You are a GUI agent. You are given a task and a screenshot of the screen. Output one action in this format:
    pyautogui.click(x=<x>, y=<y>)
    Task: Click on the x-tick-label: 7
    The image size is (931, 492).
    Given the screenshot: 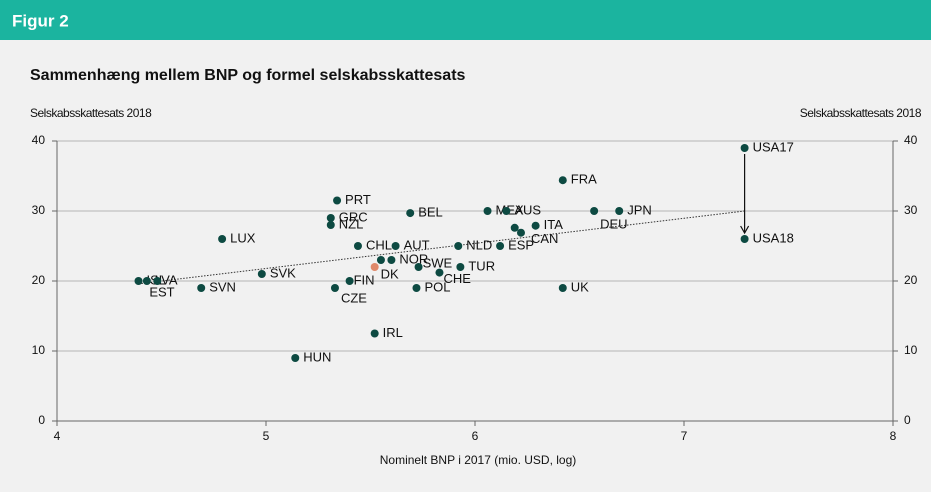 What is the action you would take?
    pyautogui.click(x=684, y=436)
    